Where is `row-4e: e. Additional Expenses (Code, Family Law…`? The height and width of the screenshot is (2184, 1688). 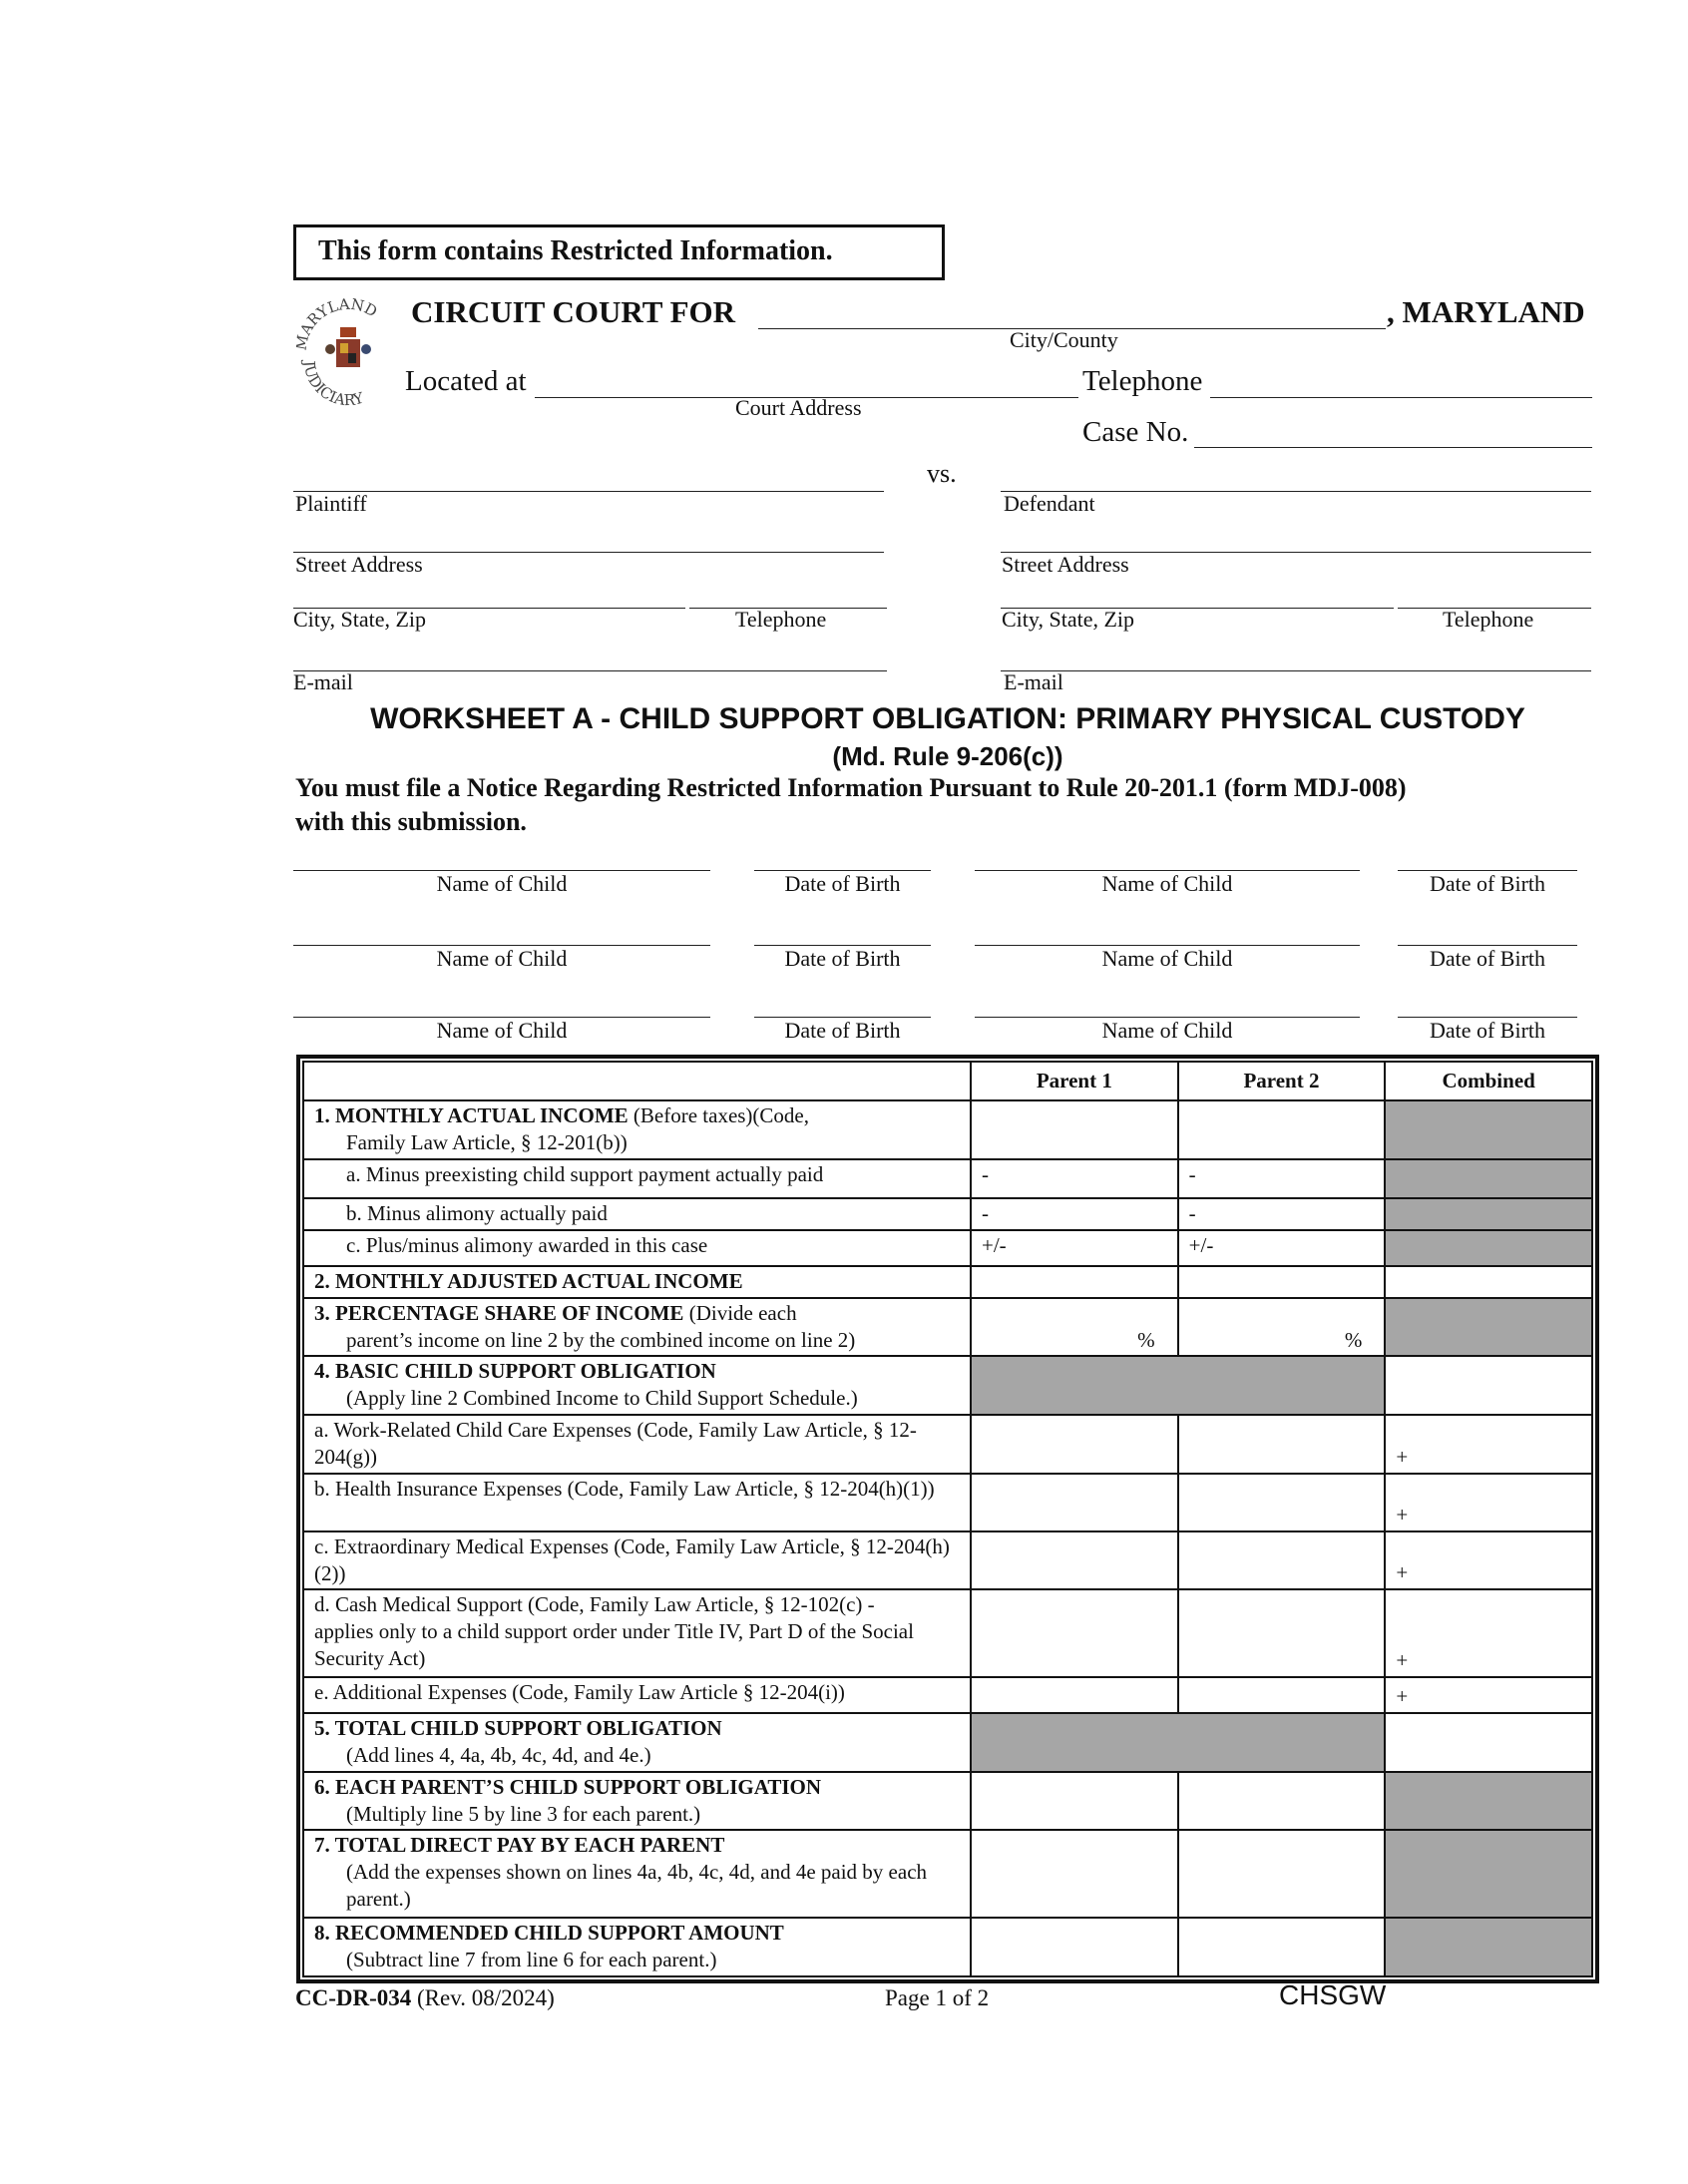
row-4e: e. Additional Expenses (Code, Family Law… is located at coordinates (948, 1695).